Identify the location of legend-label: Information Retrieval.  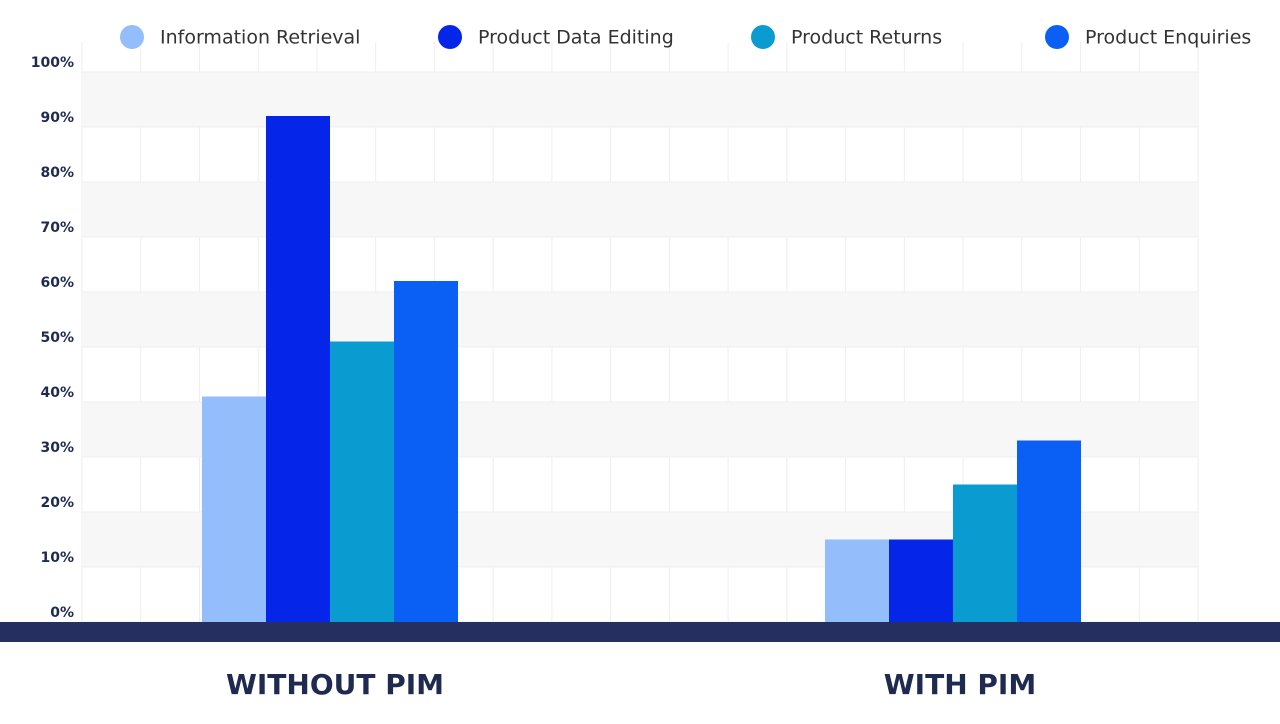
(260, 38).